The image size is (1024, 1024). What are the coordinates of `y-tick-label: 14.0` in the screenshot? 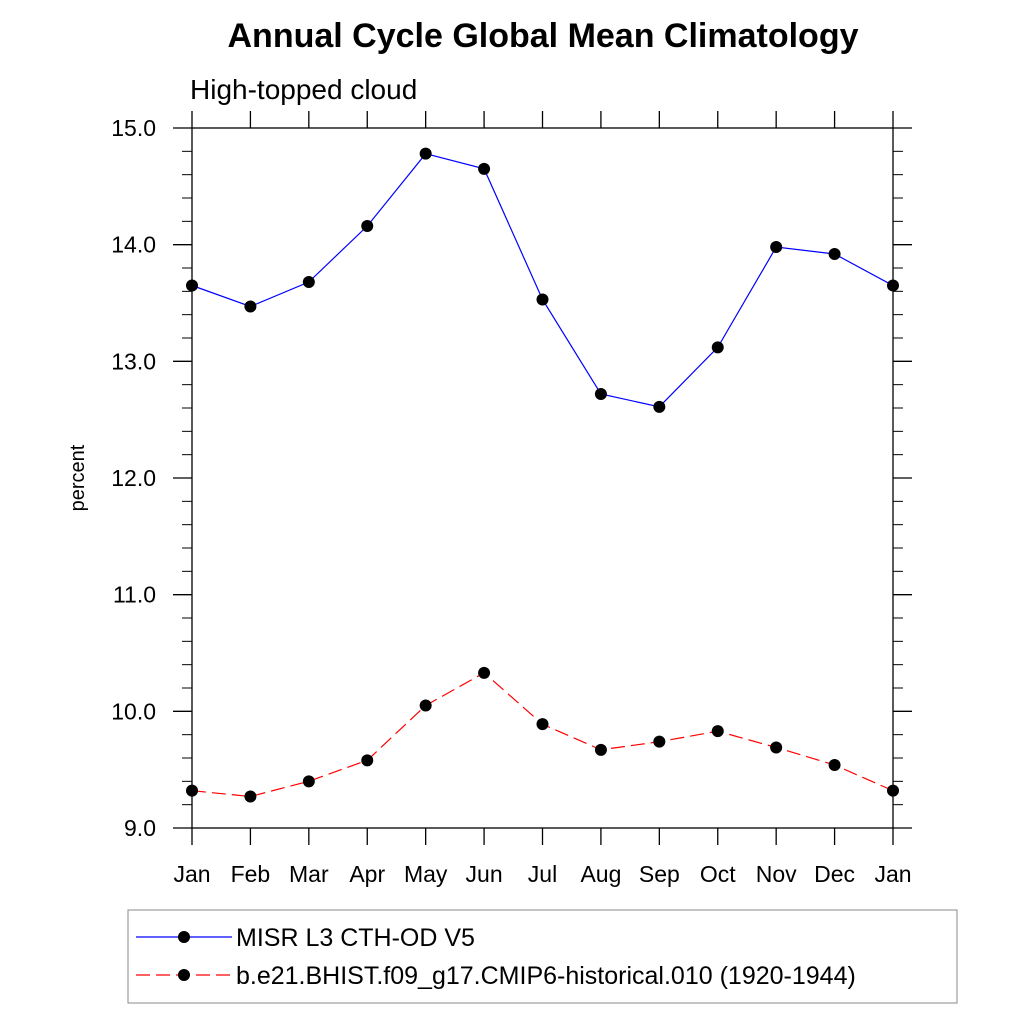 It's located at (133, 245).